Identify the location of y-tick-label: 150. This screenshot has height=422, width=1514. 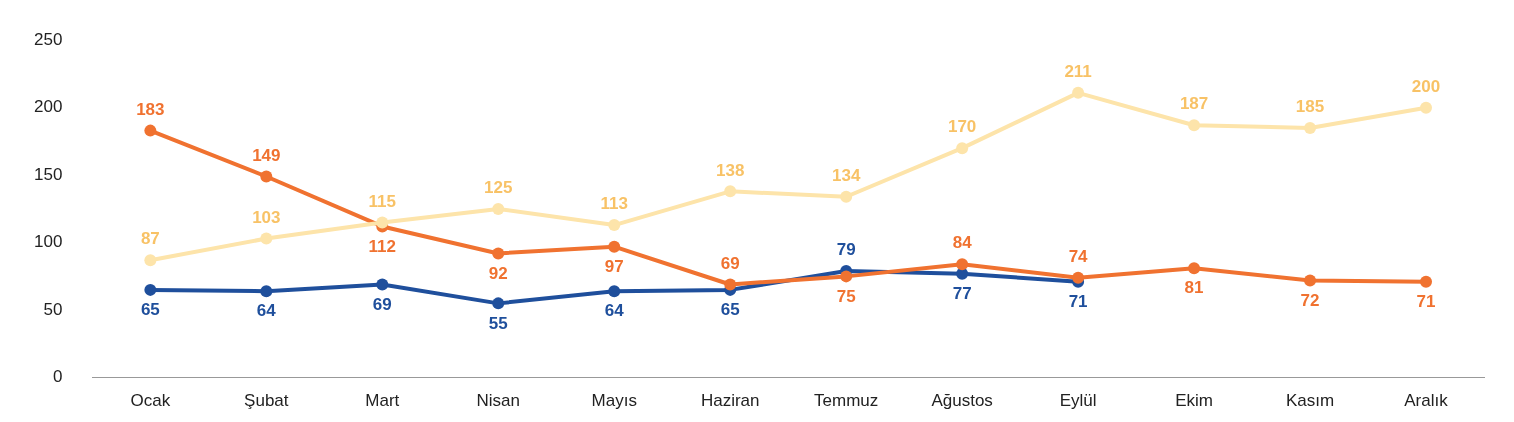
(48, 174).